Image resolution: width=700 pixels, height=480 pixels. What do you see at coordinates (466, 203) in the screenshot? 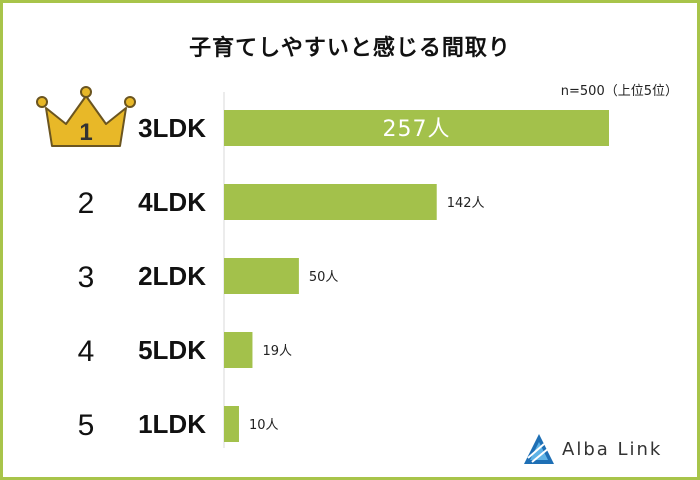
I see `data-label: 142人` at bounding box center [466, 203].